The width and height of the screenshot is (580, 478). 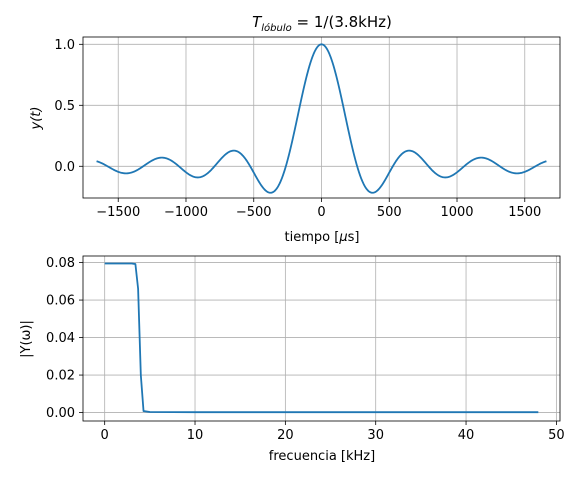 I want to click on y-tick-label: 0.04, so click(x=60, y=338).